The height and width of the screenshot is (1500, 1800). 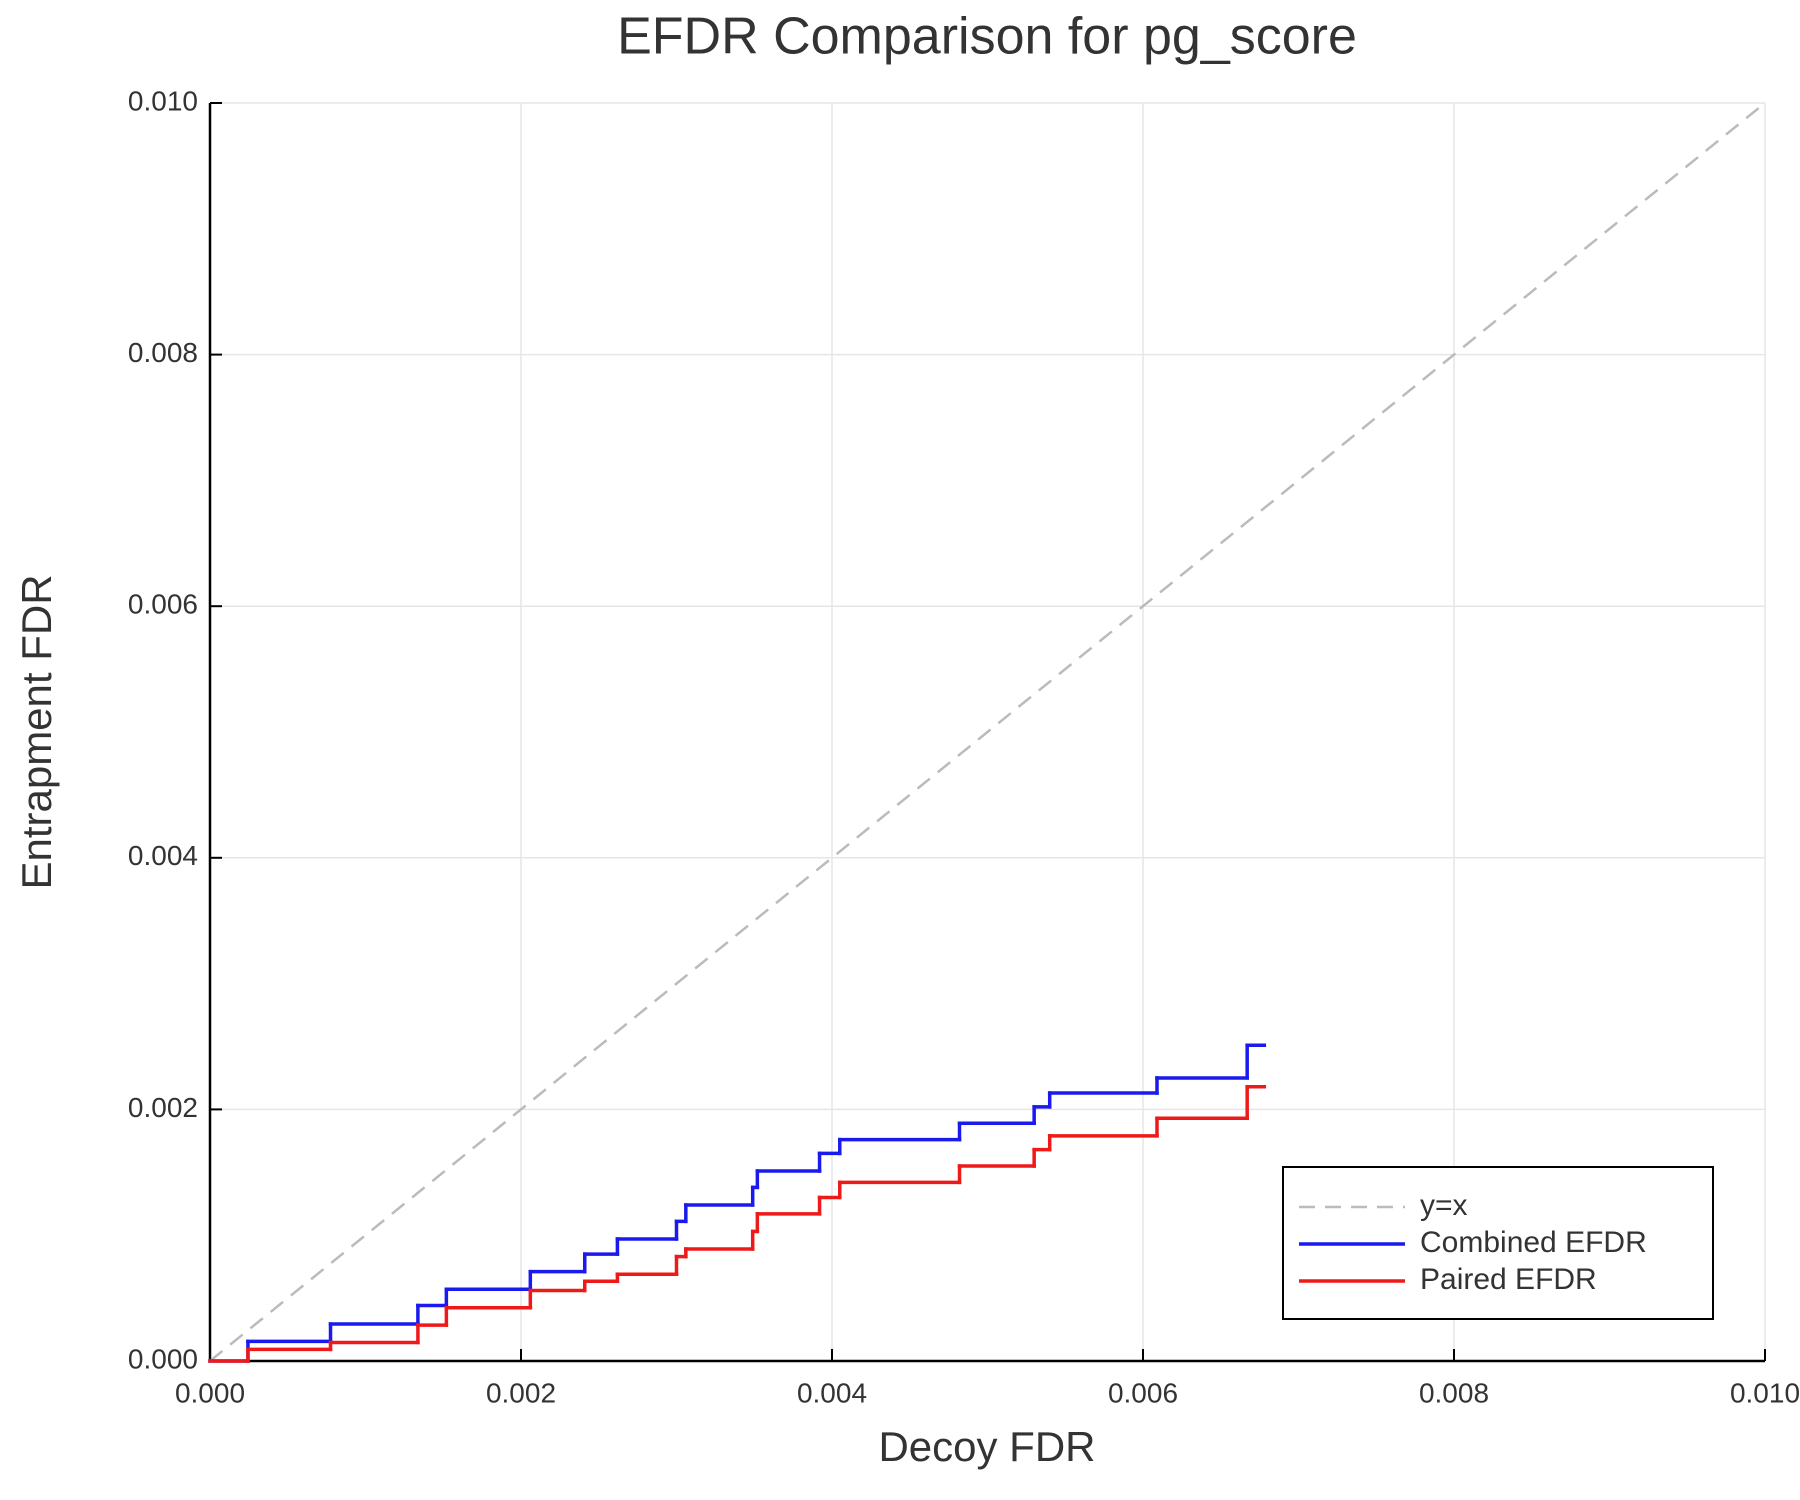 I want to click on y-tick-label: 0.002, so click(x=163, y=1107).